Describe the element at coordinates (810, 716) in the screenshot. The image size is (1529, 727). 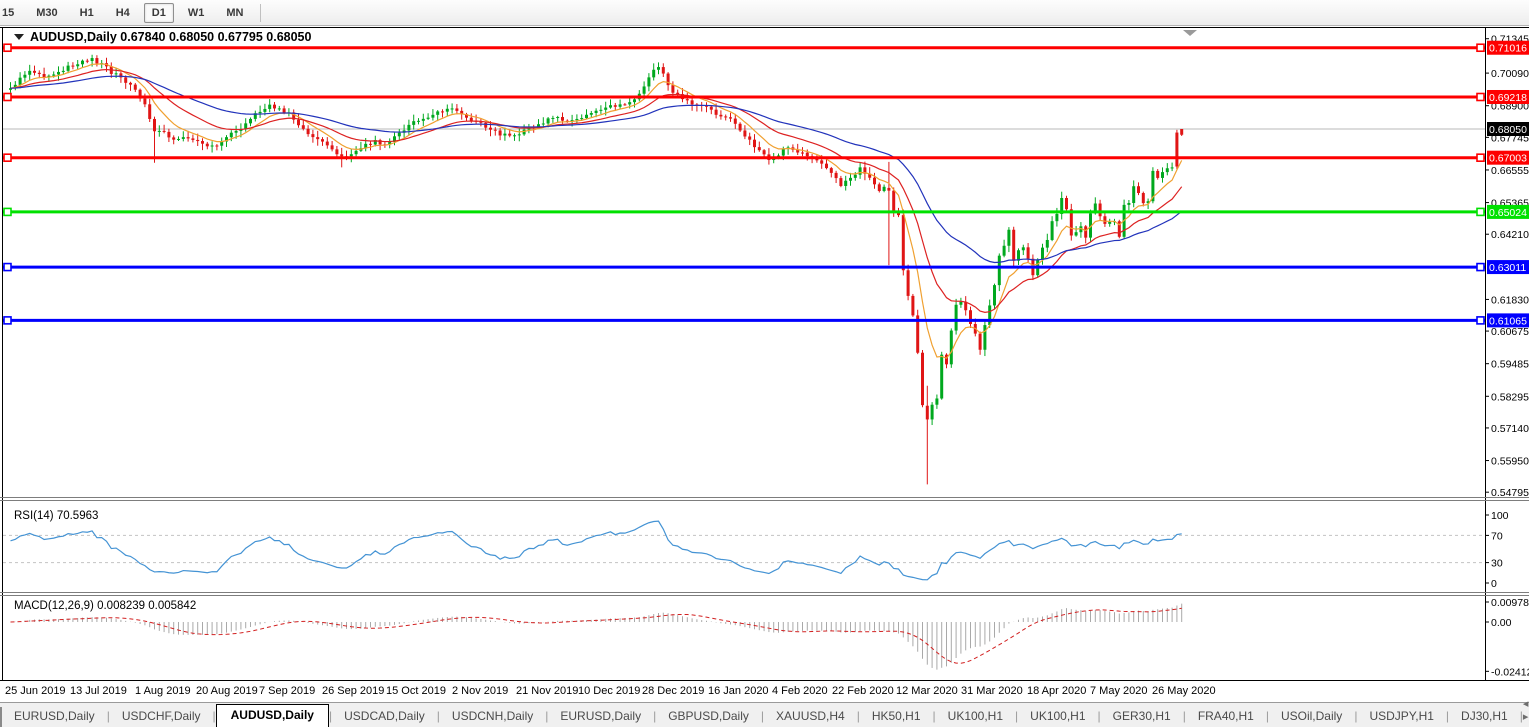
I see `chart-tab-XAUUSD-H4: XAUUSD,H4` at that location.